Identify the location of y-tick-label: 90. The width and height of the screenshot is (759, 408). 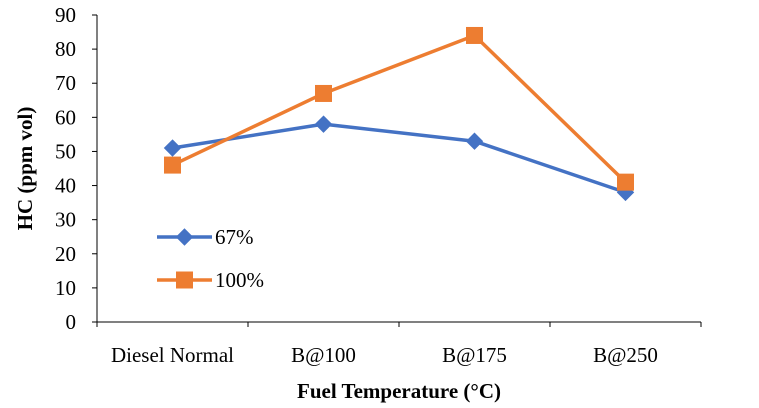
(65, 15).